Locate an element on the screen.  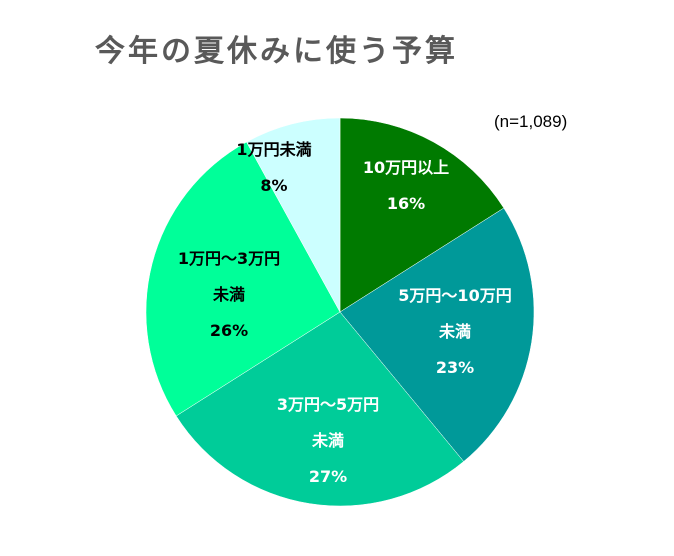
slice-label-3-5man: 3万円～5万円 未満 27% is located at coordinates (328, 440).